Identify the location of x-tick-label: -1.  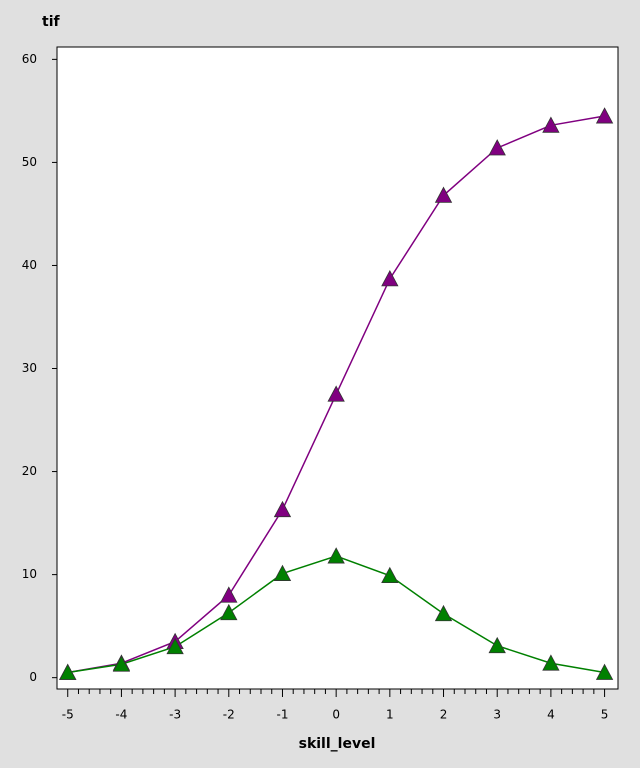
(282, 715).